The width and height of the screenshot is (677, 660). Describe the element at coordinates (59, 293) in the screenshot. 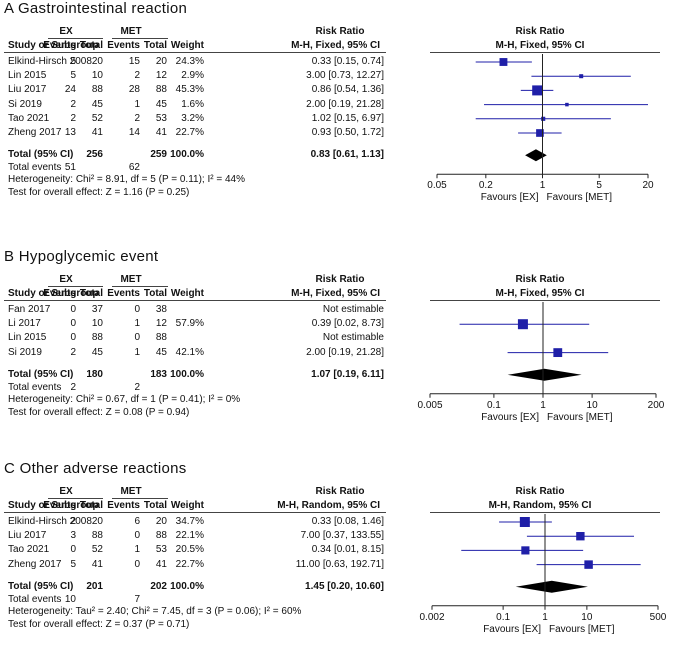

I see `panel-b-events1-header: Events` at that location.